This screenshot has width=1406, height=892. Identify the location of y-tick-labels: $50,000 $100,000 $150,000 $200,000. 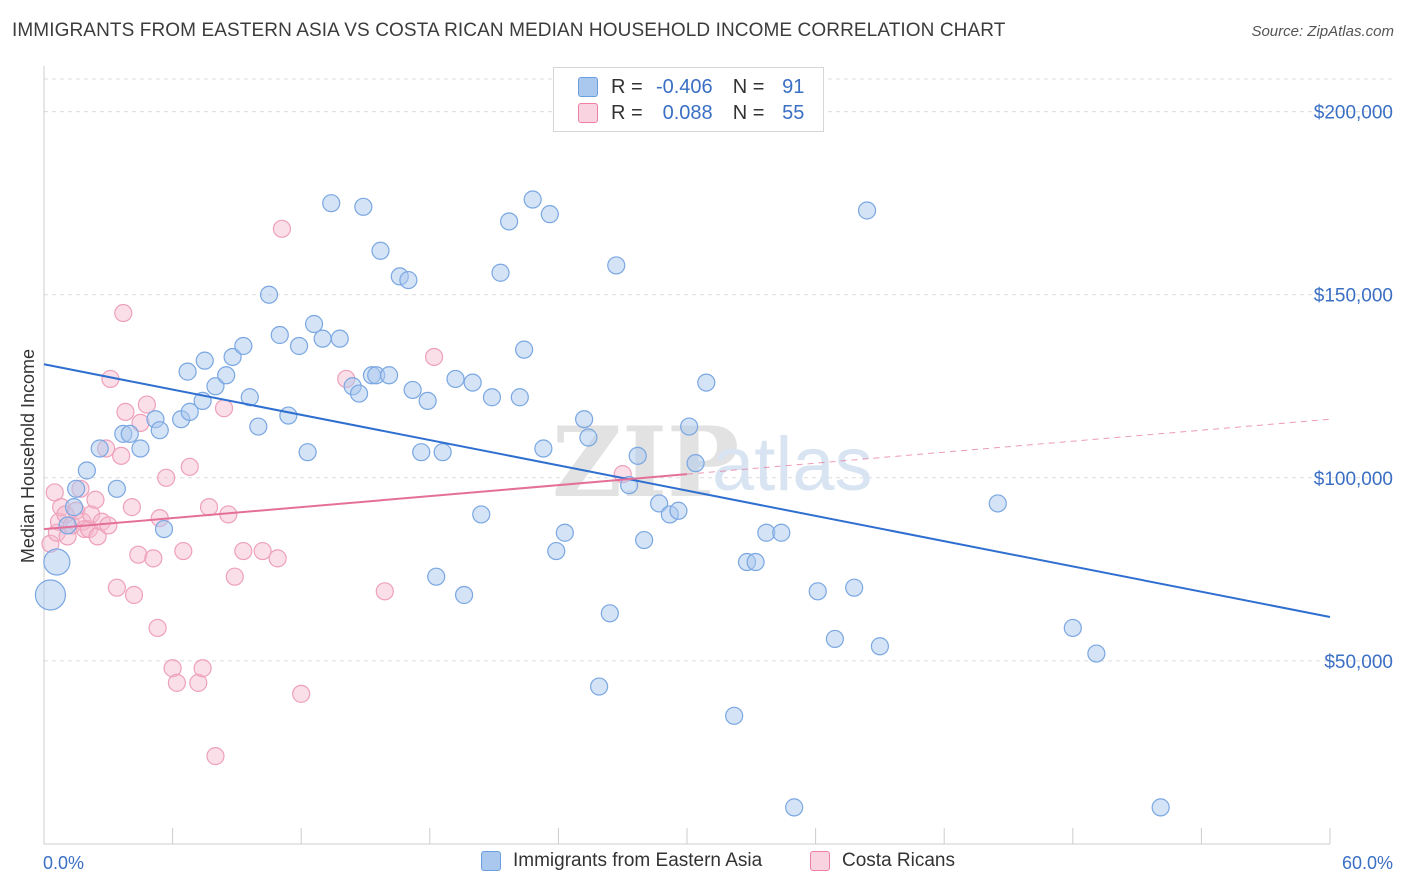
(1353, 388).